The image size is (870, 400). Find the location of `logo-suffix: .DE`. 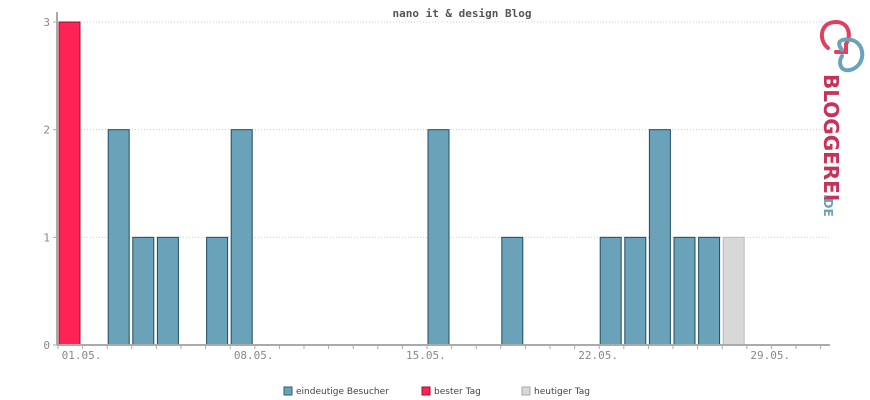

logo-suffix: .DE is located at coordinates (828, 205).